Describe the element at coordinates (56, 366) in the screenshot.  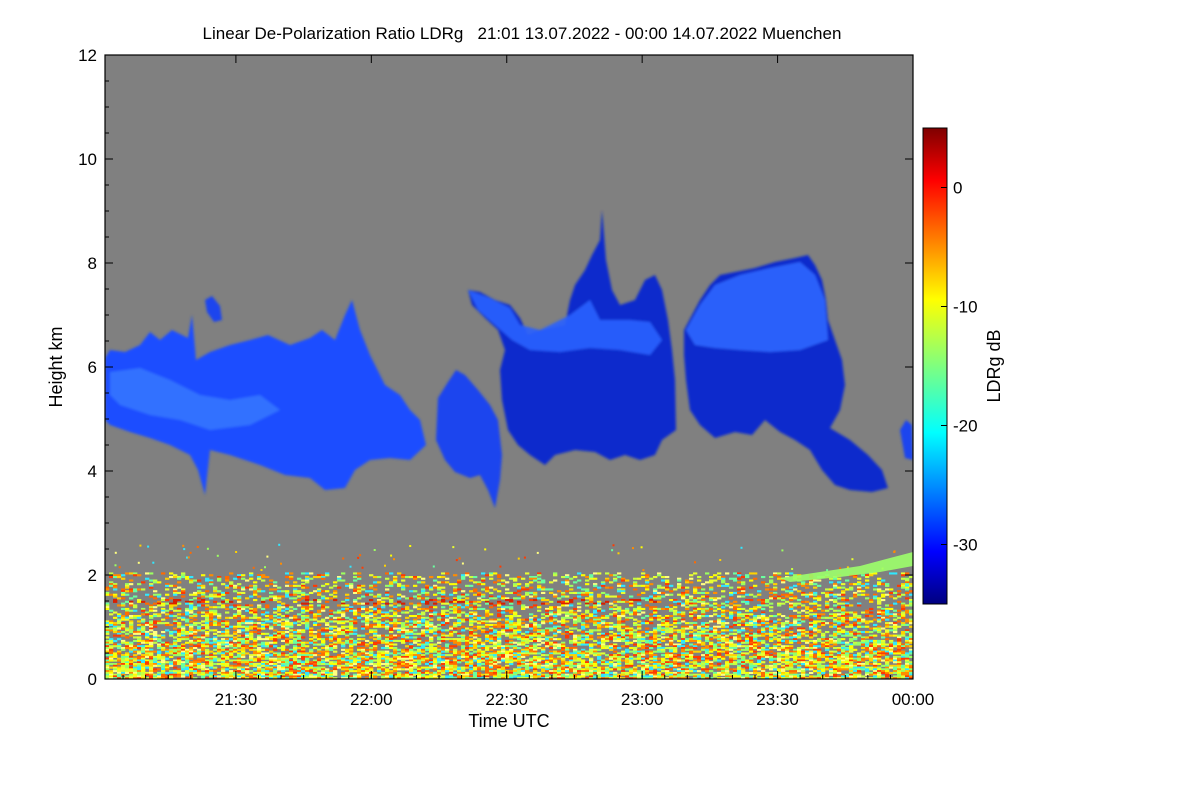
I see `y-axis-label: Height km` at that location.